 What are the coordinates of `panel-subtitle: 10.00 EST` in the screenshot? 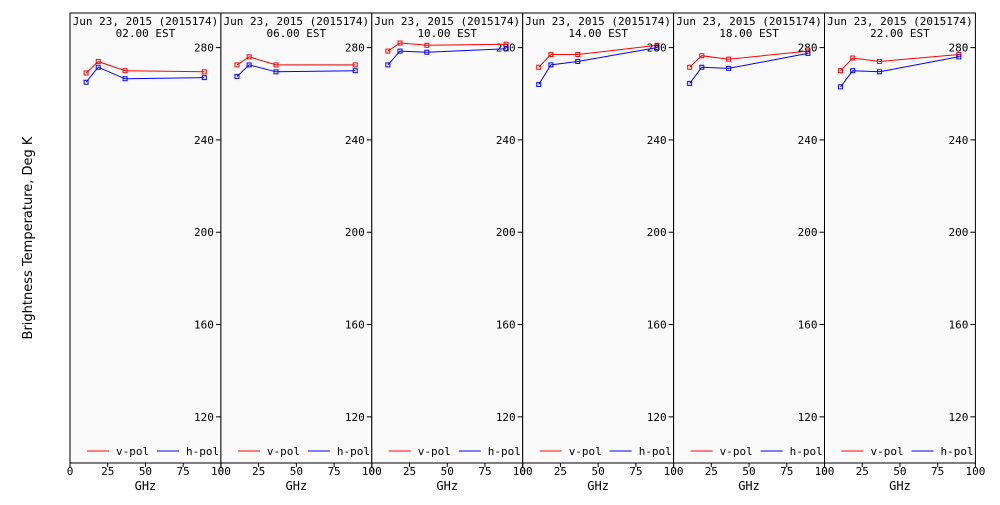 It's located at (447, 33).